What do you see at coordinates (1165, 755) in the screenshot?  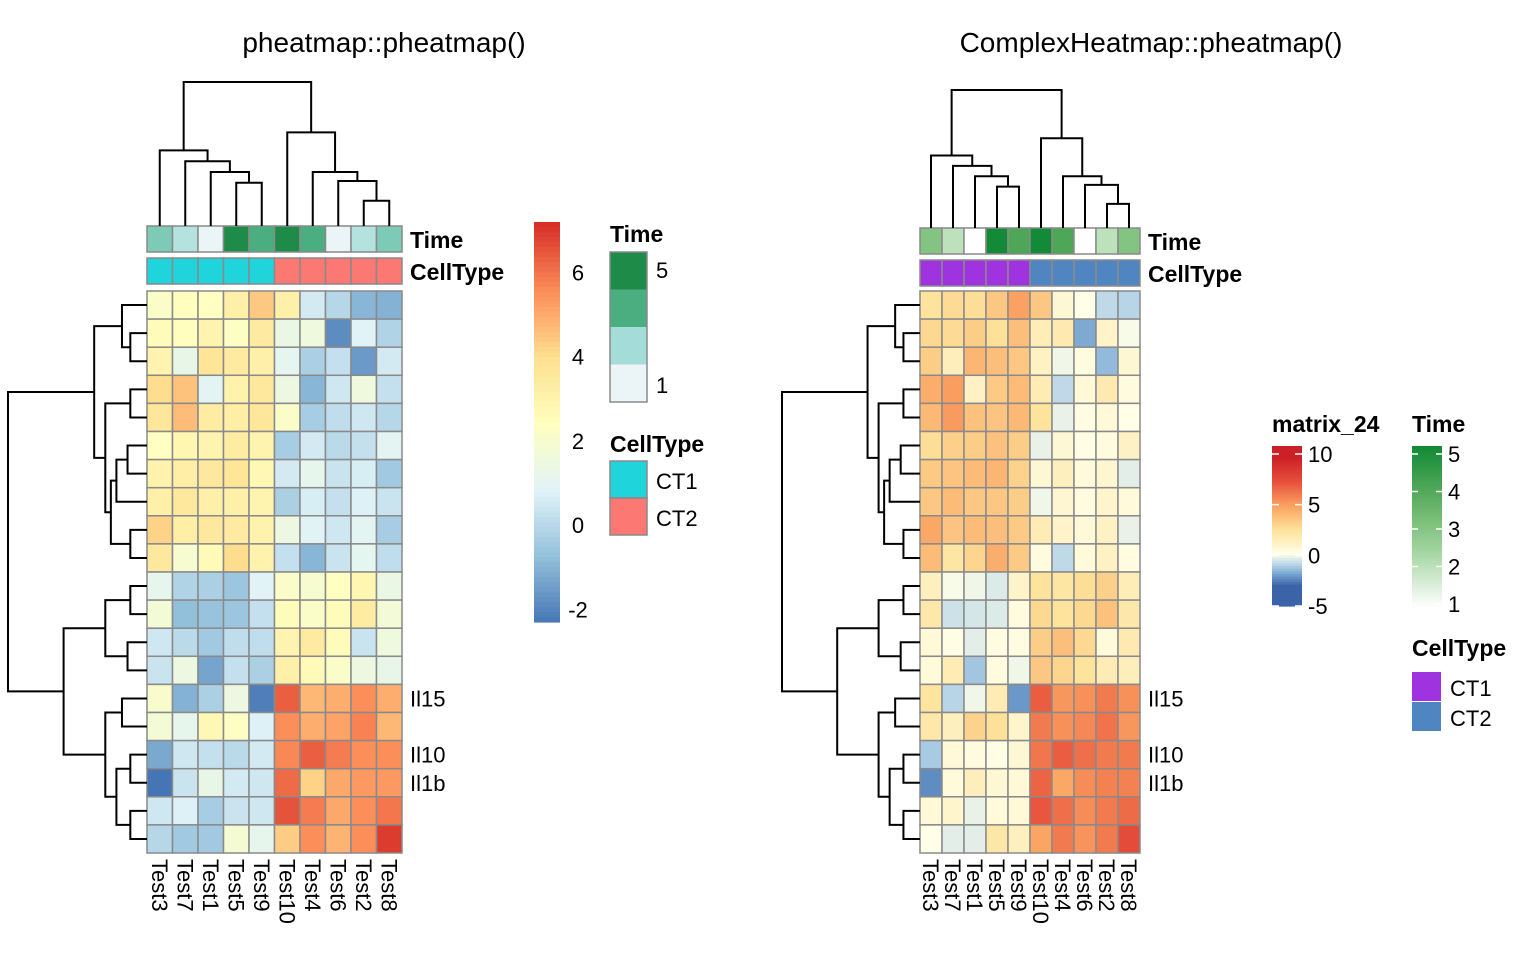 I see `row-label: Il10` at bounding box center [1165, 755].